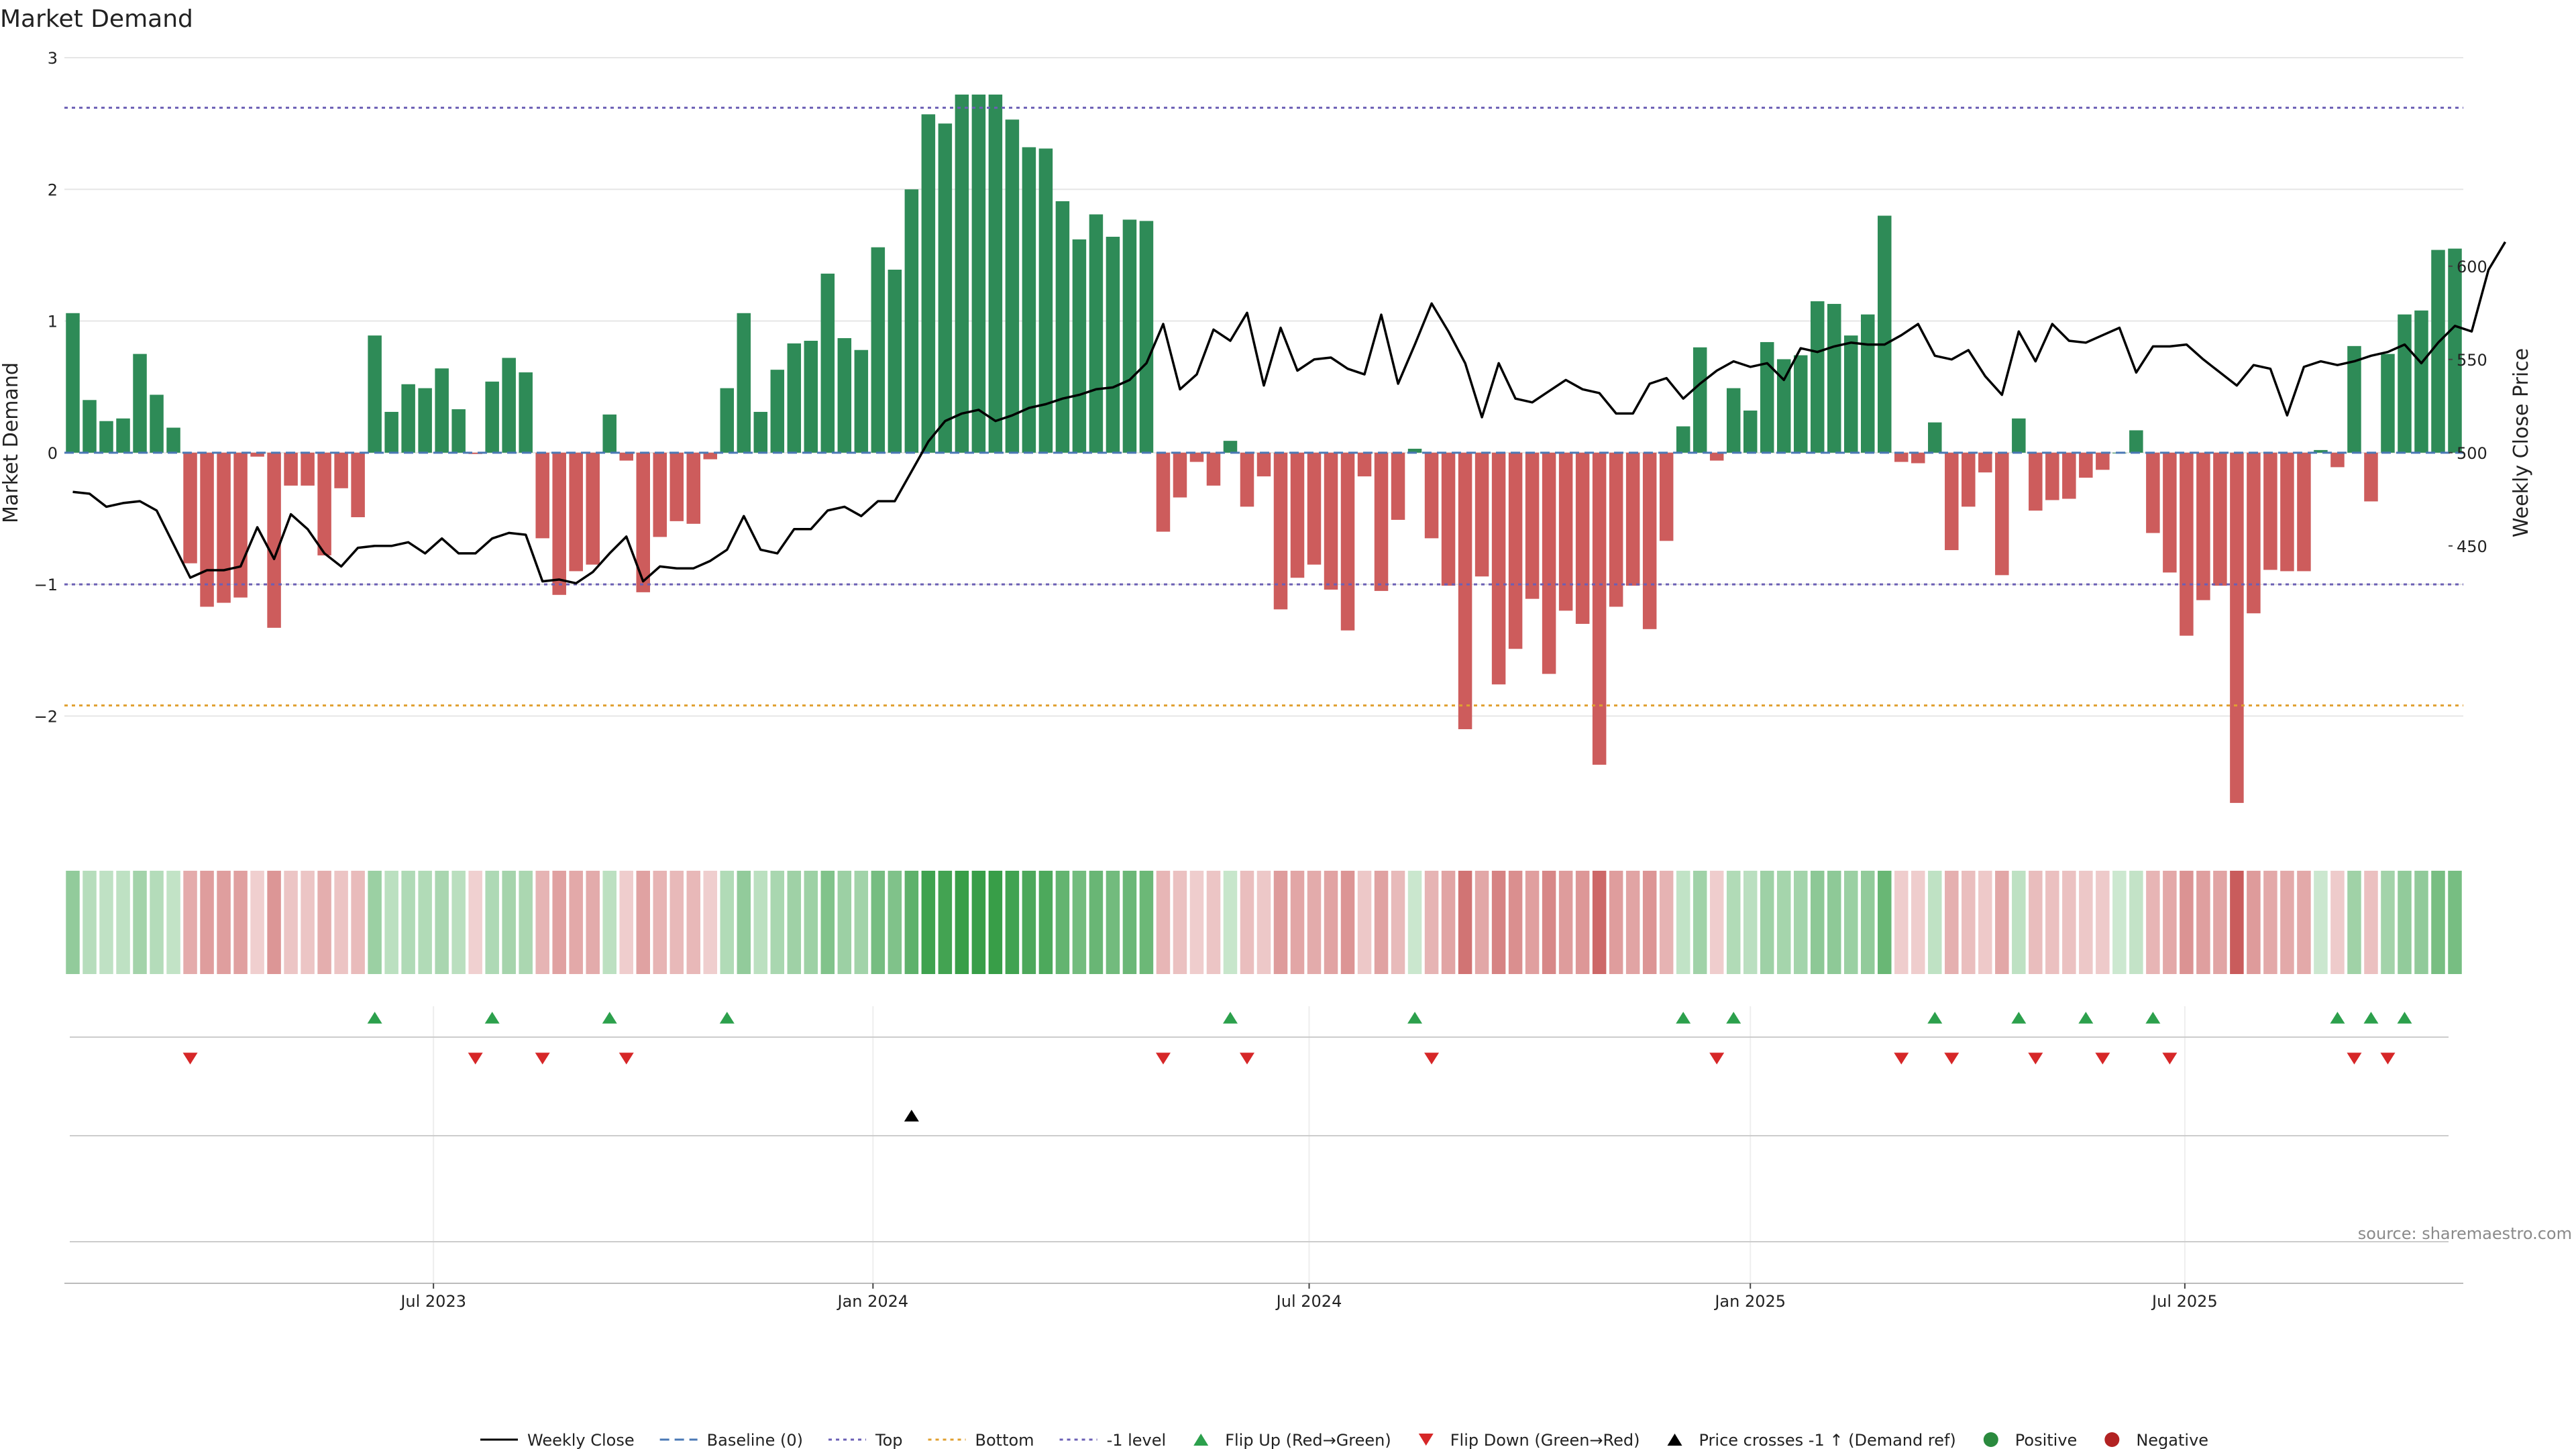 The image size is (2576, 1449). I want to click on x-tick-label: Jul 2024, so click(1308, 1301).